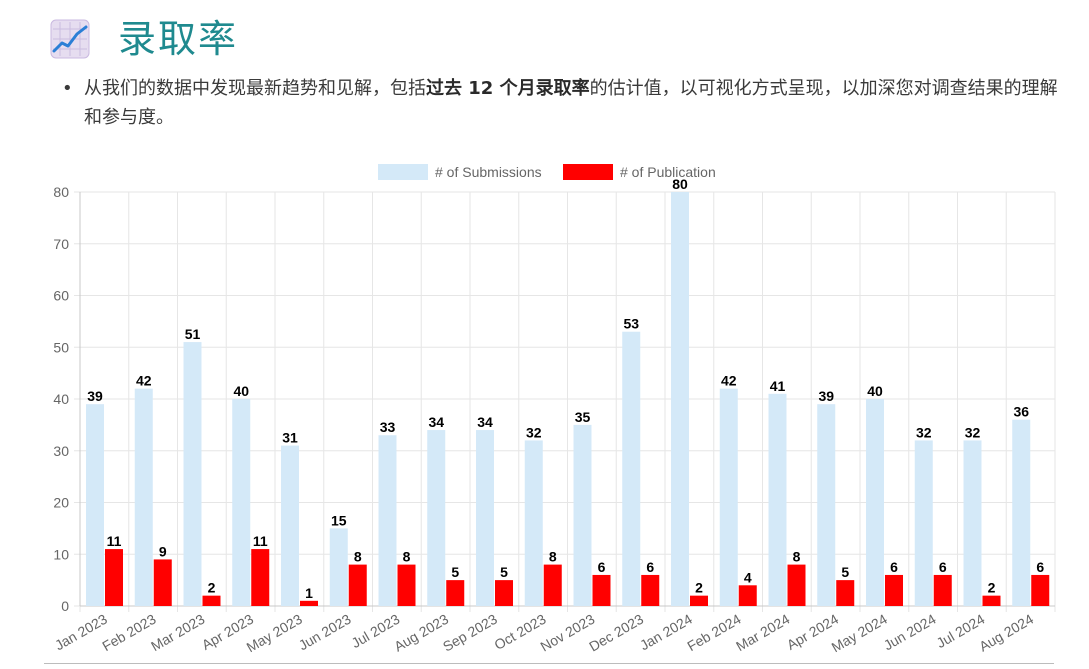 Image resolution: width=1089 pixels, height=669 pixels. Describe the element at coordinates (616, 633) in the screenshot. I see `x-tick-label: Dec 2023` at that location.